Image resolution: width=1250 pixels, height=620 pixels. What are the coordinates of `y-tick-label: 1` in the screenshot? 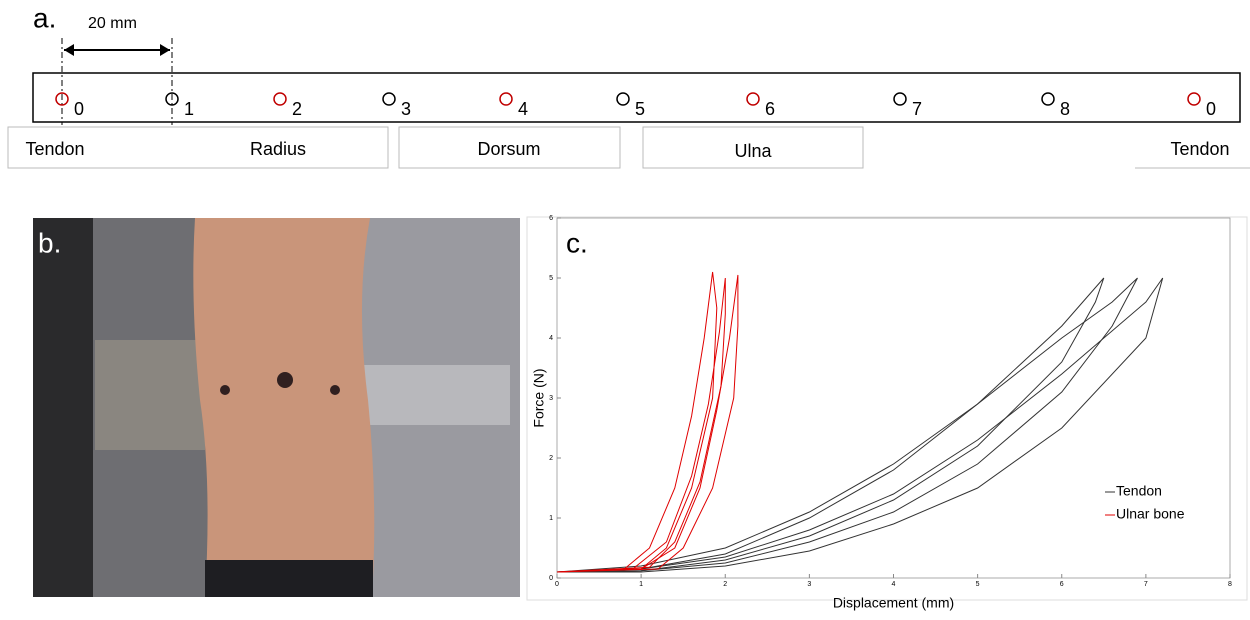 It's located at (551, 518).